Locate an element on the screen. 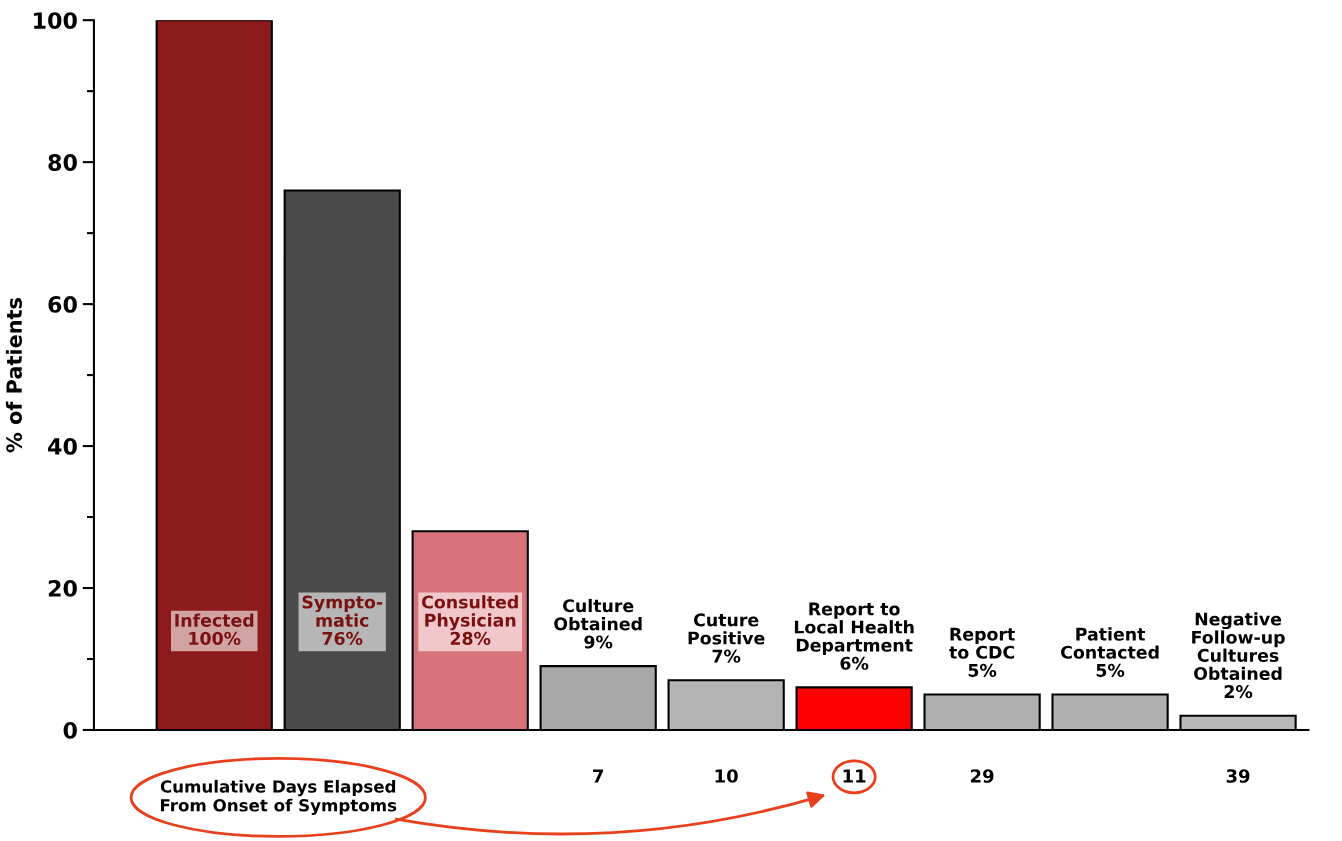  data-label: Sympto- matic 76% is located at coordinates (342, 620).